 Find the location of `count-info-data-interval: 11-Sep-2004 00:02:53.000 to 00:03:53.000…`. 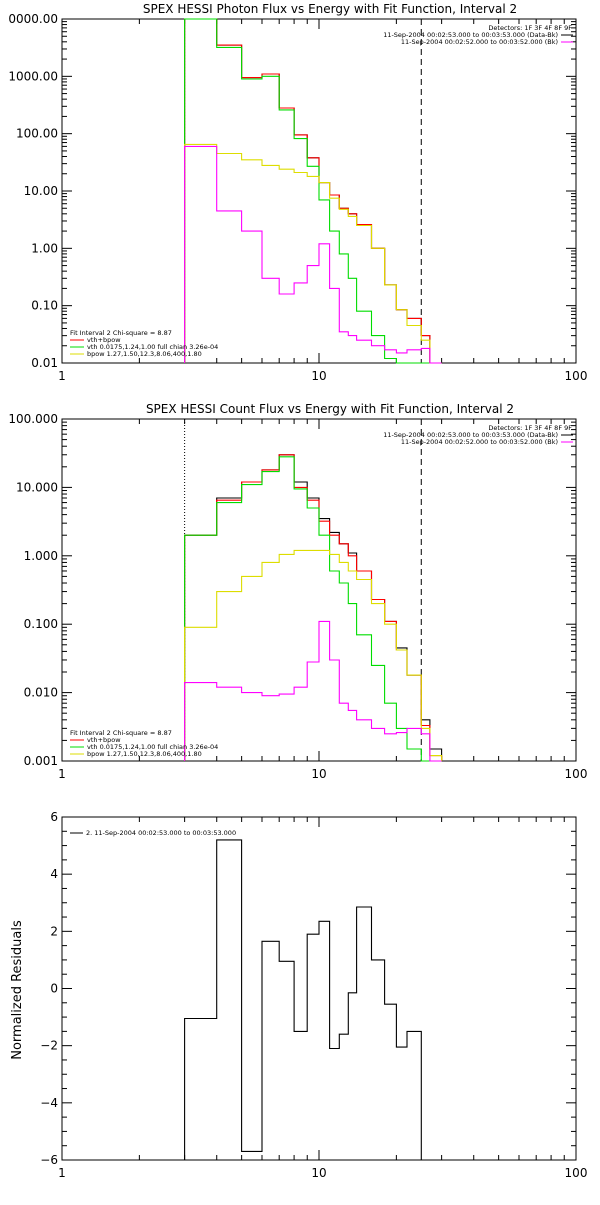

count-info-data-interval: 11-Sep-2004 00:02:53.000 to 00:03:53.000… is located at coordinates (470, 435).